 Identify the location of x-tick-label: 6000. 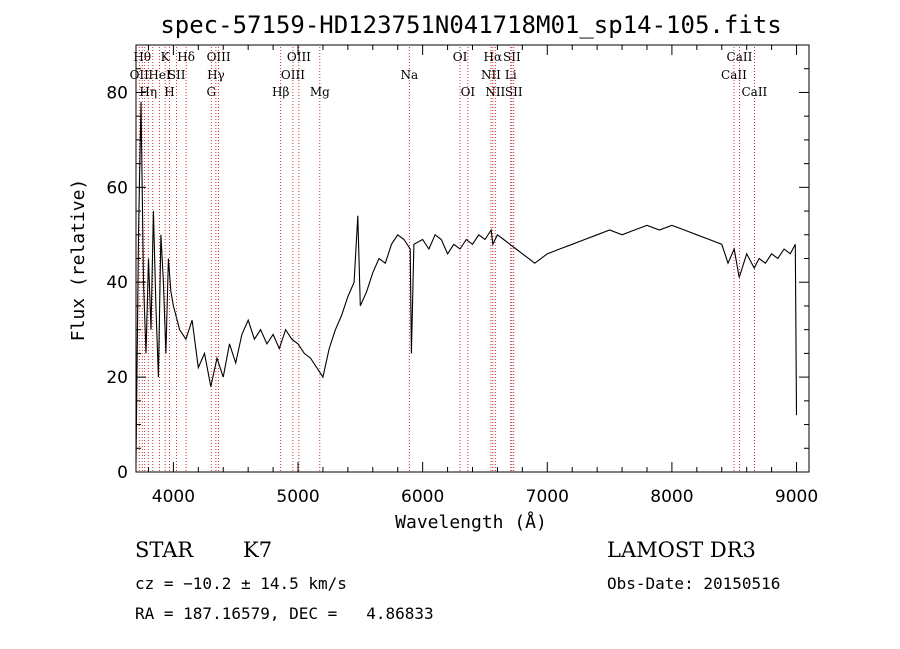
(422, 497).